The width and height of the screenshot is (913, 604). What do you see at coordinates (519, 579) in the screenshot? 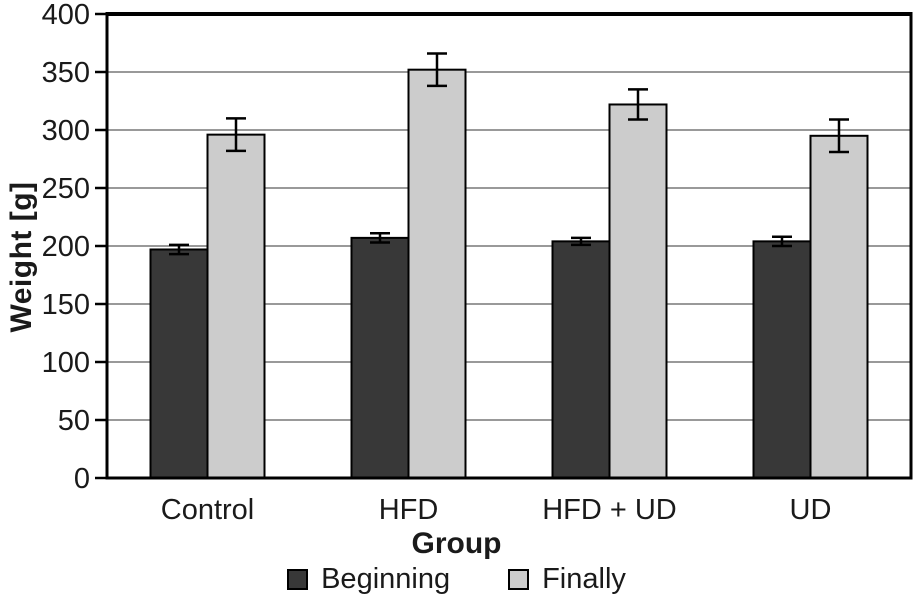
I see `finally-swatch-icon` at bounding box center [519, 579].